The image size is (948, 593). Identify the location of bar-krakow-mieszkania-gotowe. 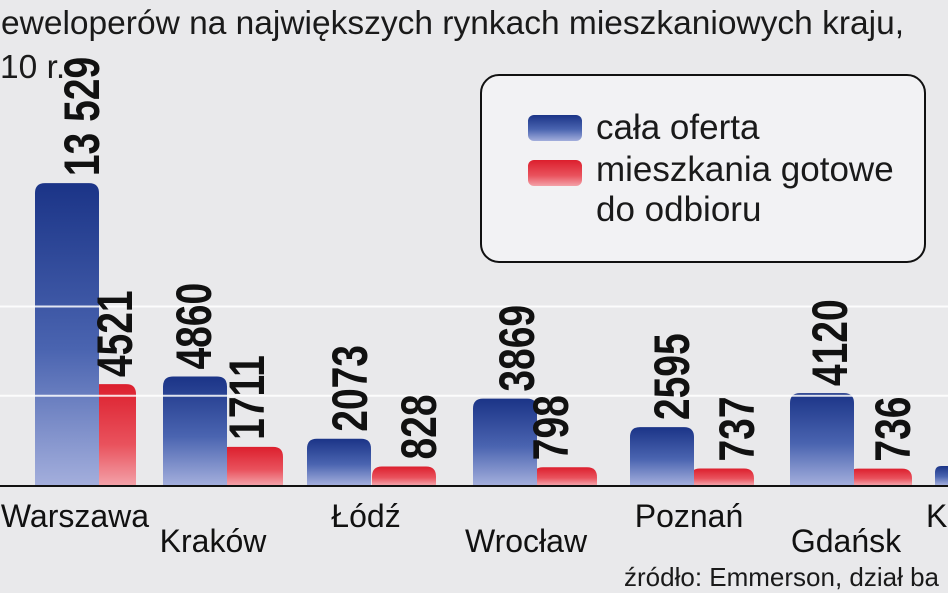
(251, 465).